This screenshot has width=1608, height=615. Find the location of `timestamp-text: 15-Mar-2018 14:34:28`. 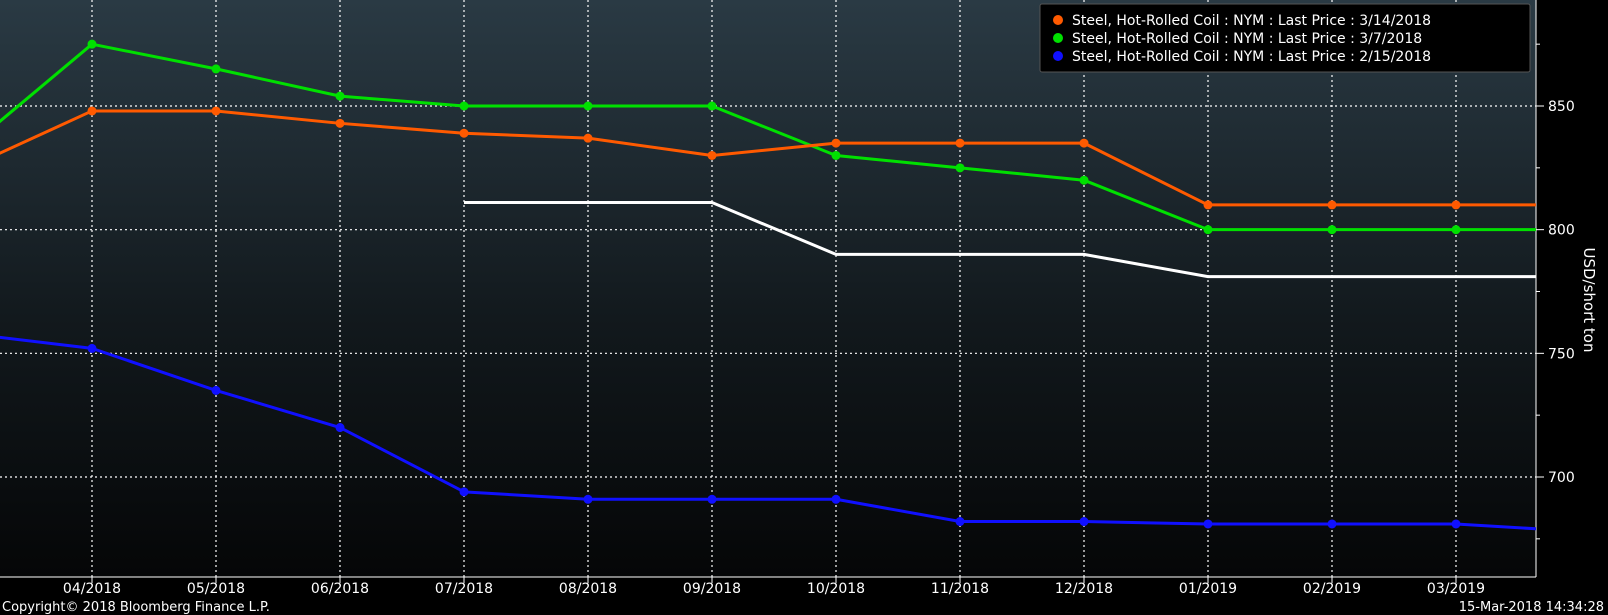

timestamp-text: 15-Mar-2018 14:34:28 is located at coordinates (1531, 607).